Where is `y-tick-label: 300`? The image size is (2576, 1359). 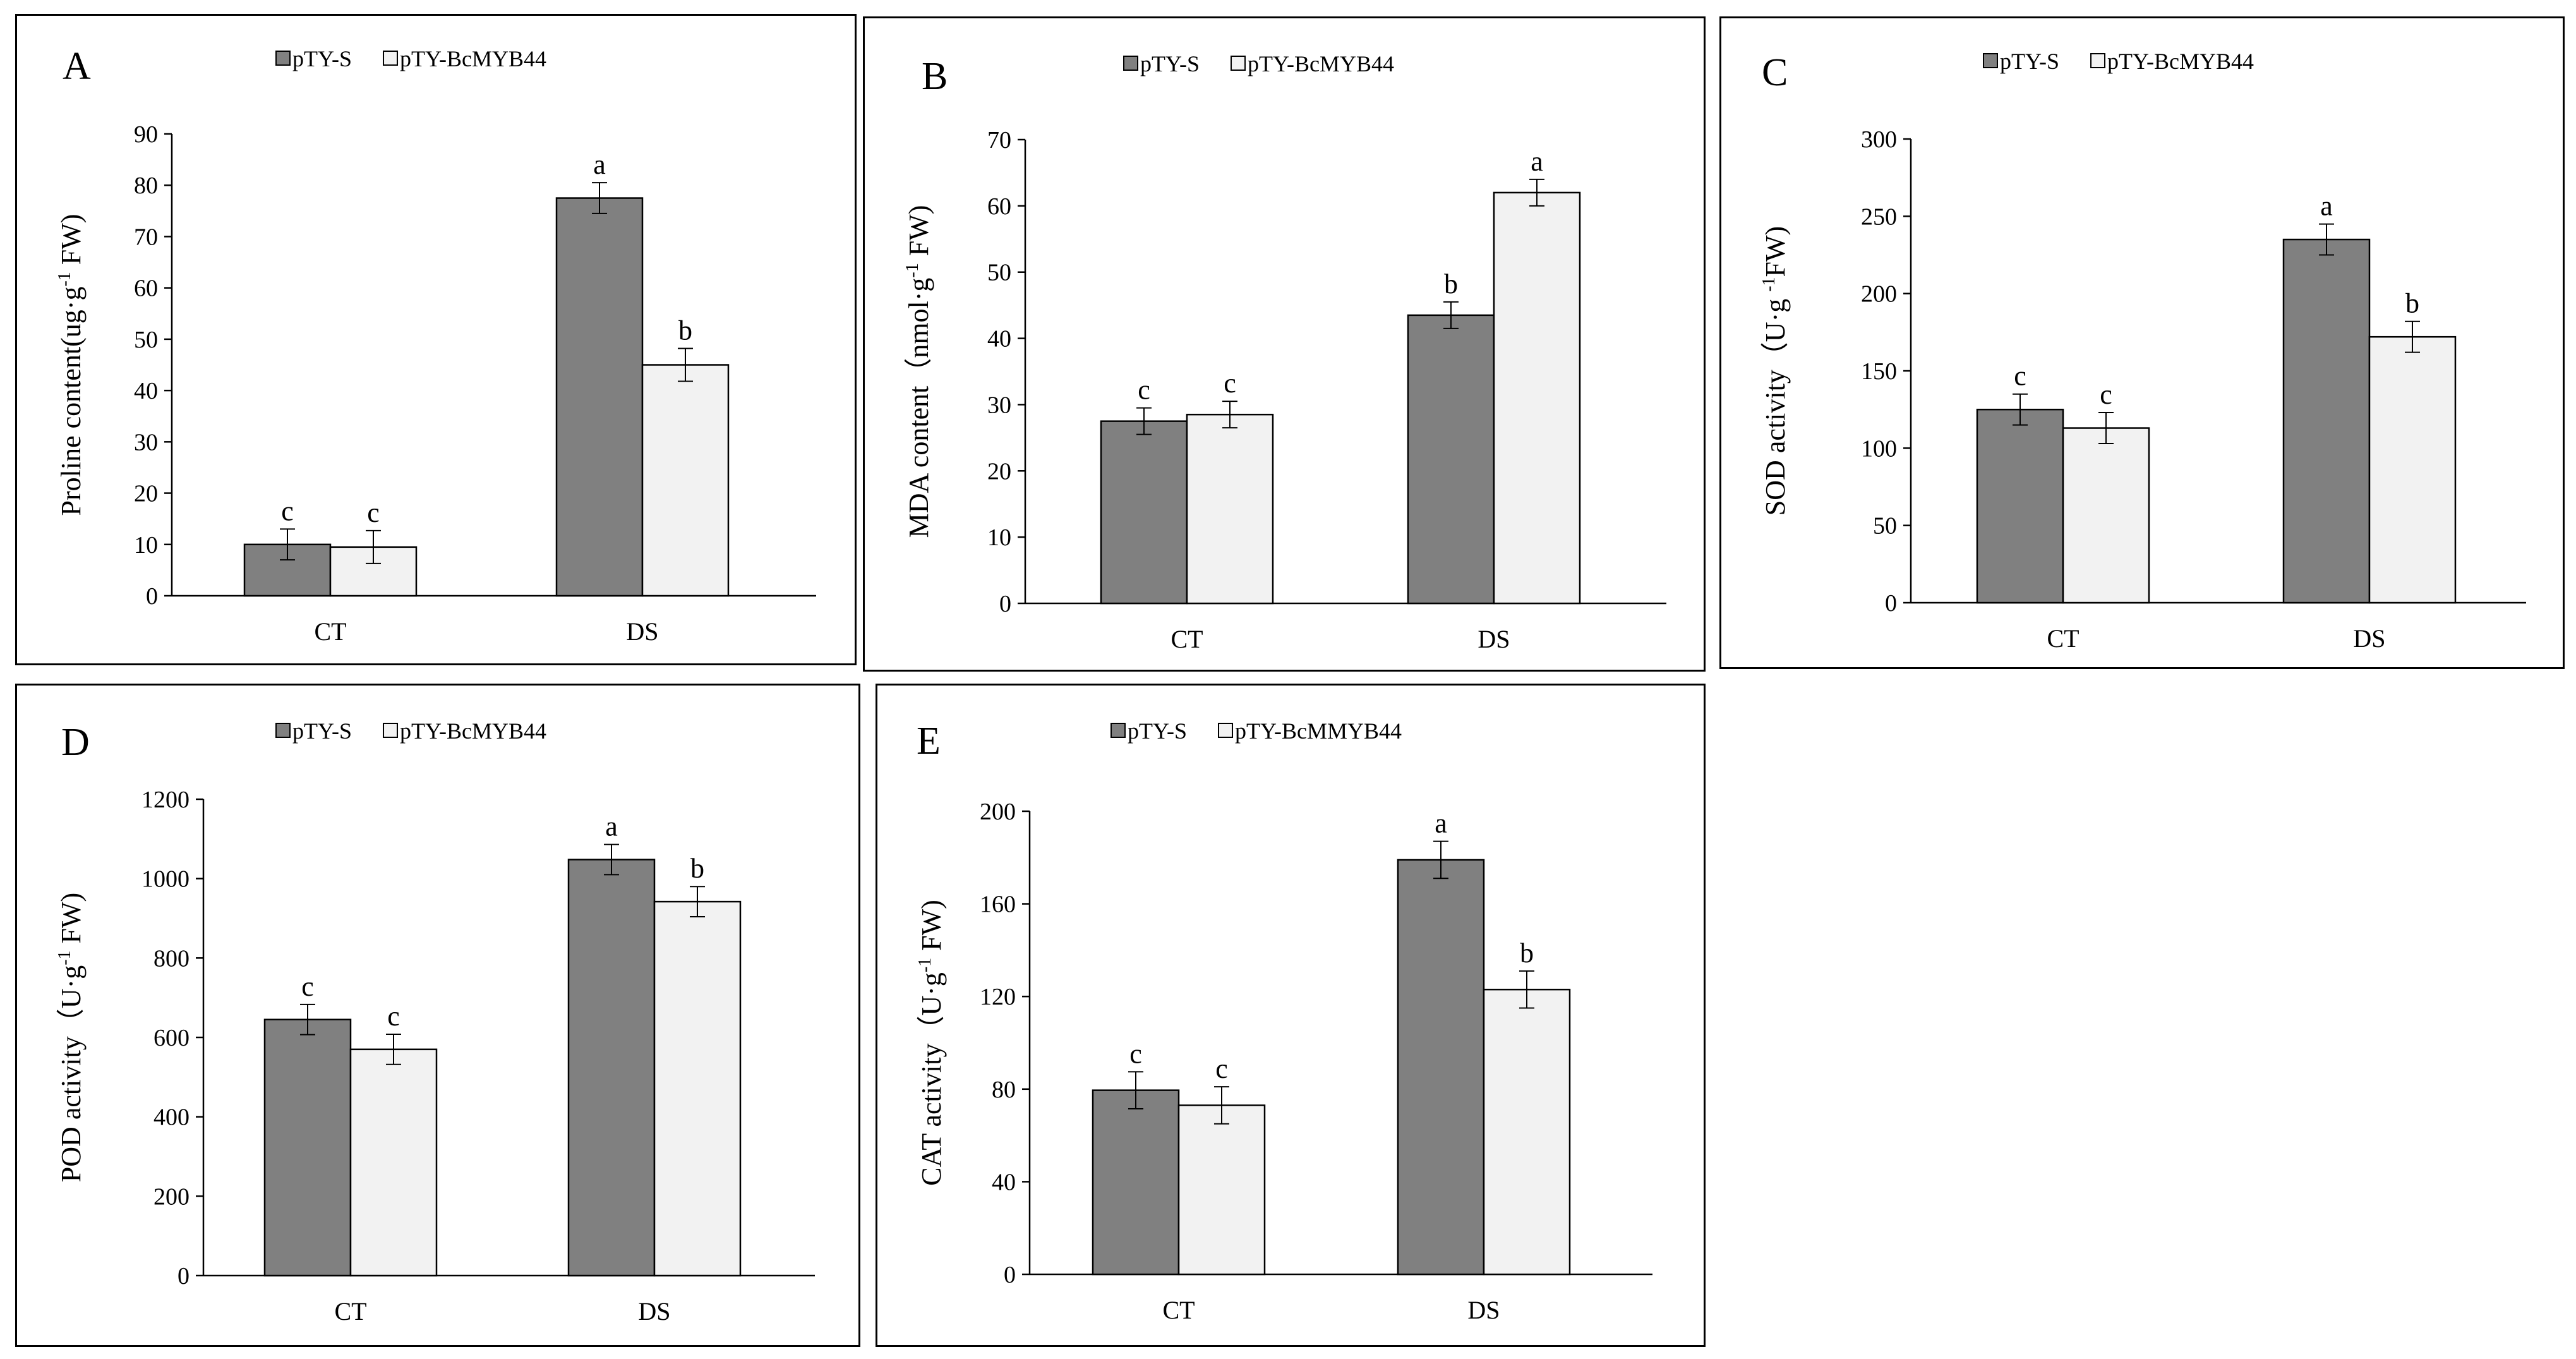
y-tick-label: 300 is located at coordinates (1879, 140).